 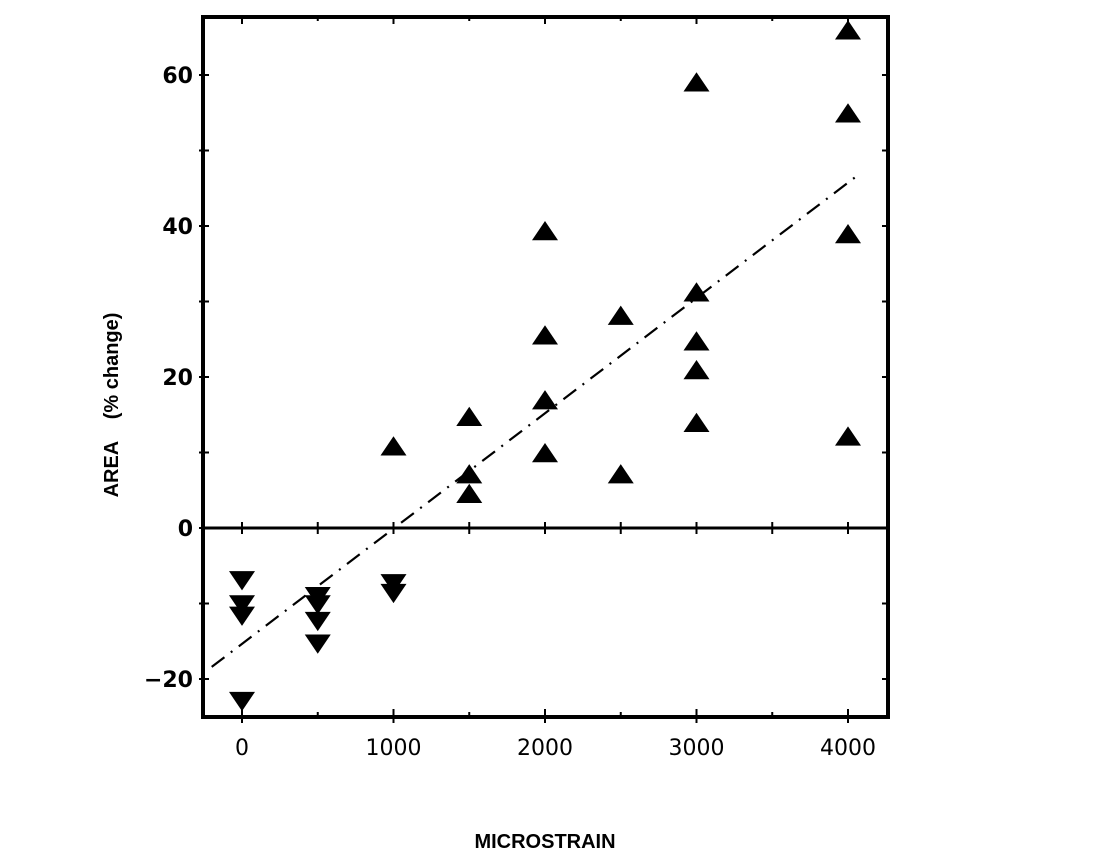 I want to click on y-tick-label: 40, so click(x=177, y=227).